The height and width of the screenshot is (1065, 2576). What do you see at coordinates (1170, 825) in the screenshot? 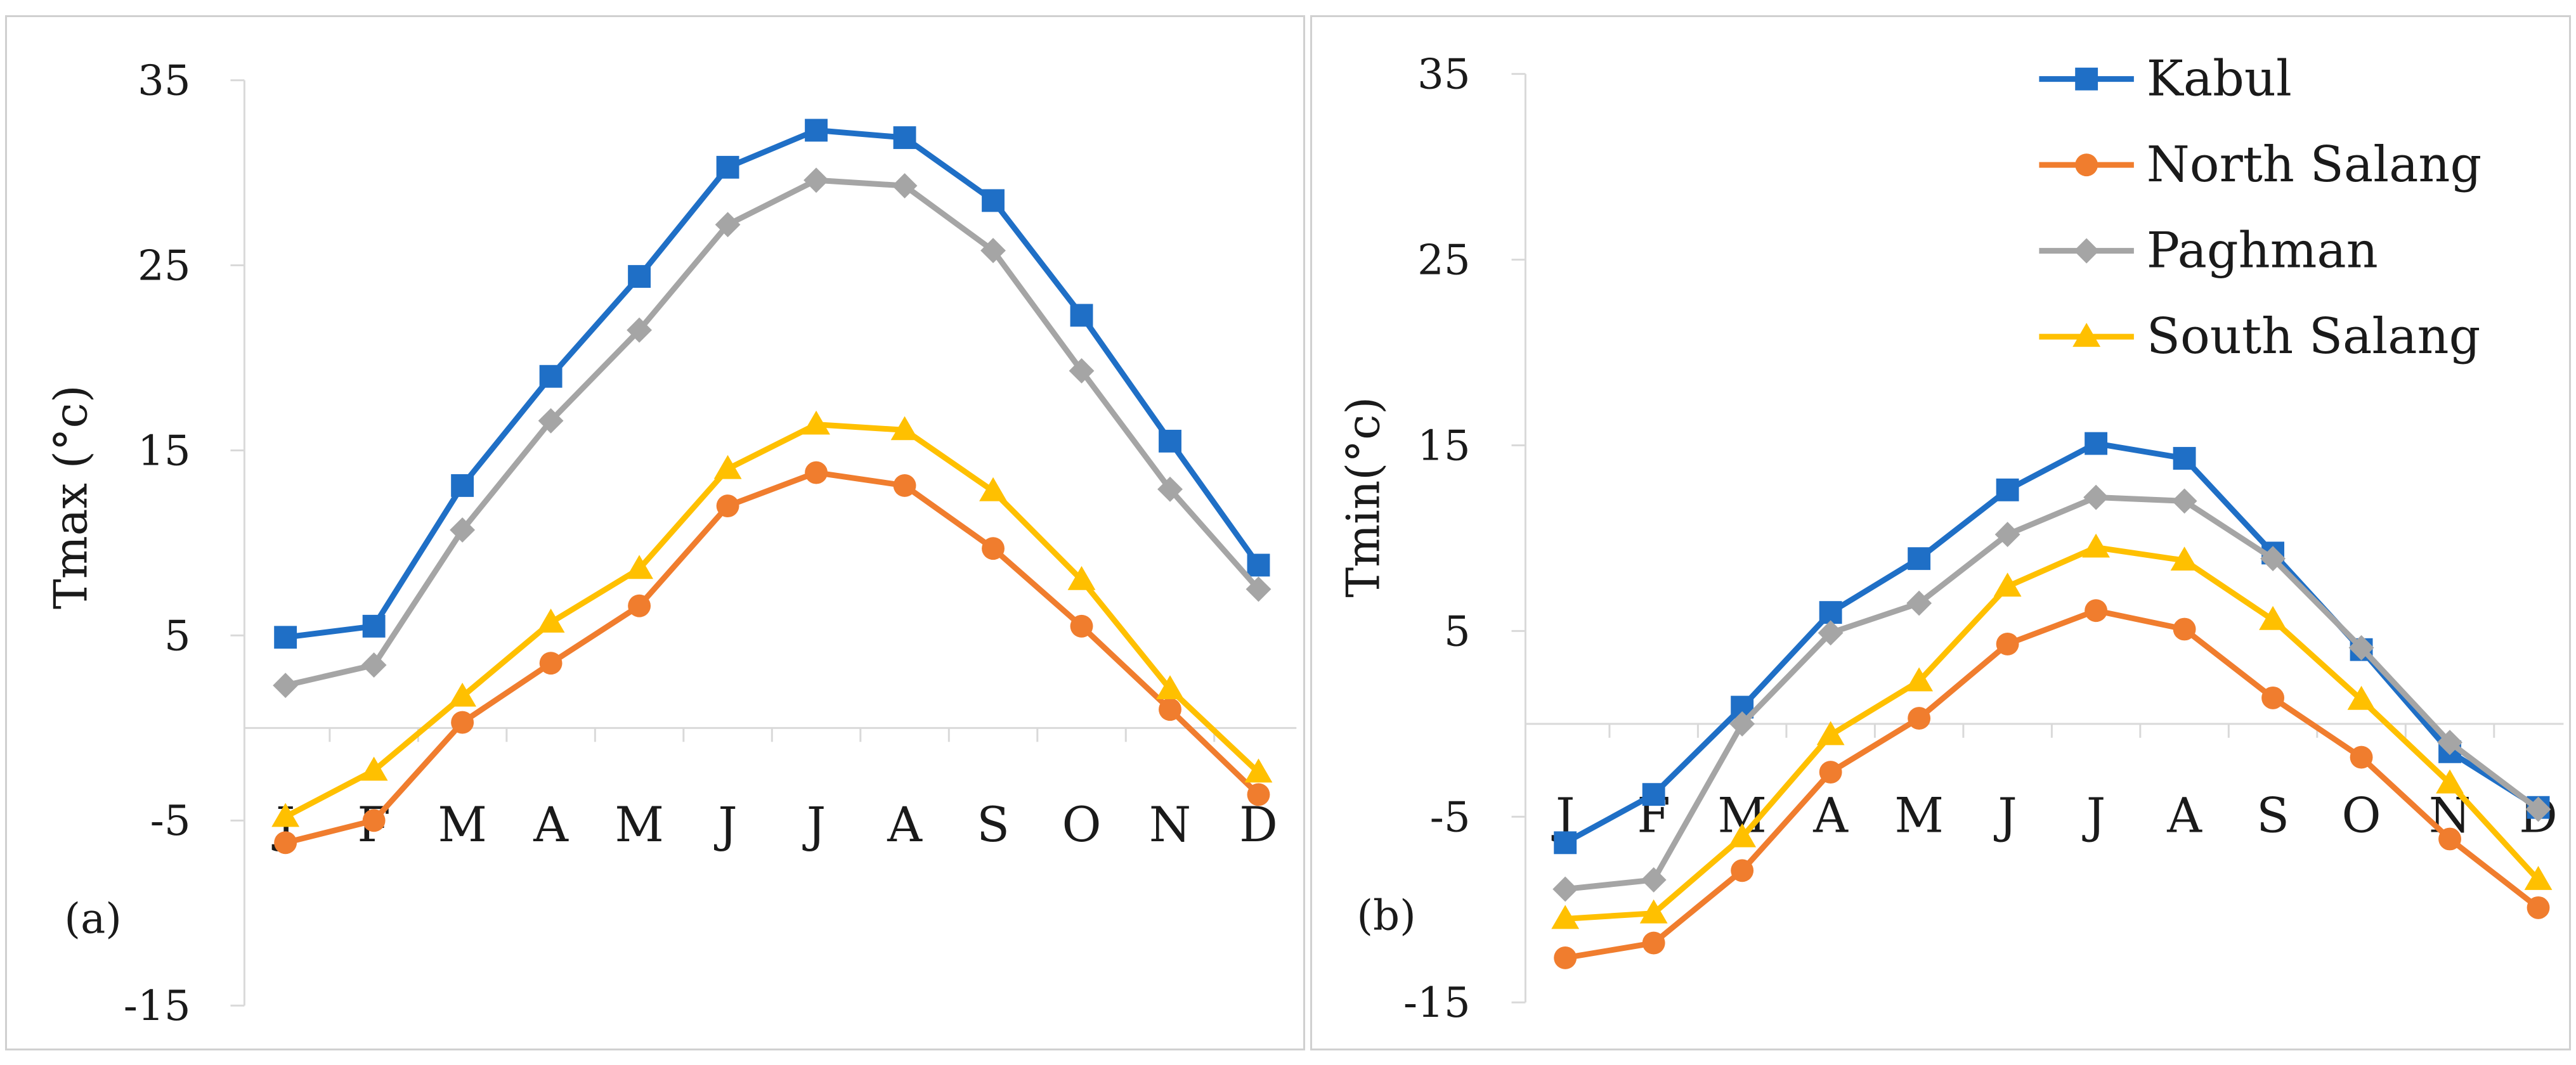
I see `x-tick-label-a: N` at bounding box center [1170, 825].